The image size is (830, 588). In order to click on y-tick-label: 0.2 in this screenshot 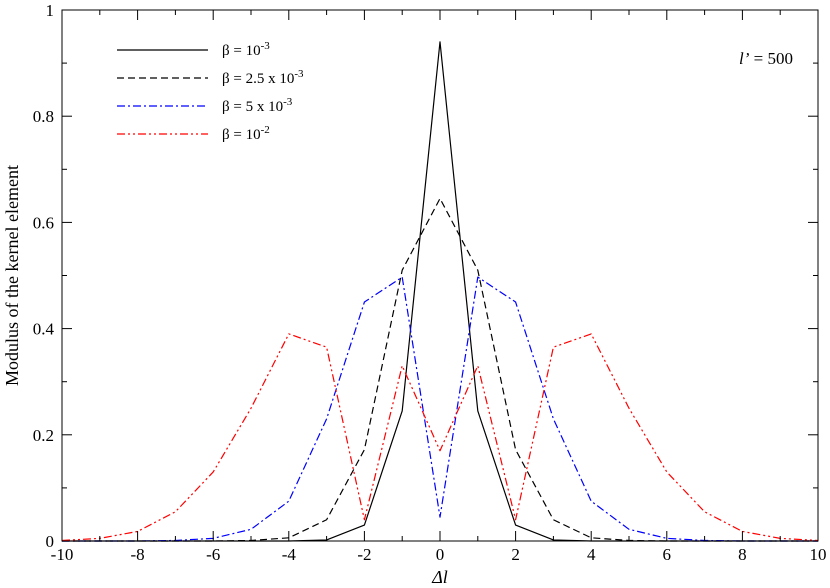, I will do `click(43, 435)`.